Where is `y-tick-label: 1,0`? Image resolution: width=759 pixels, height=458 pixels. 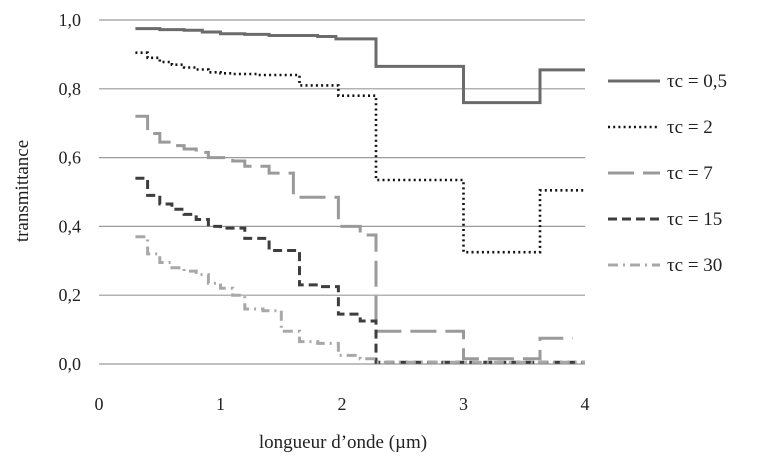 y-tick-label: 1,0 is located at coordinates (70, 20).